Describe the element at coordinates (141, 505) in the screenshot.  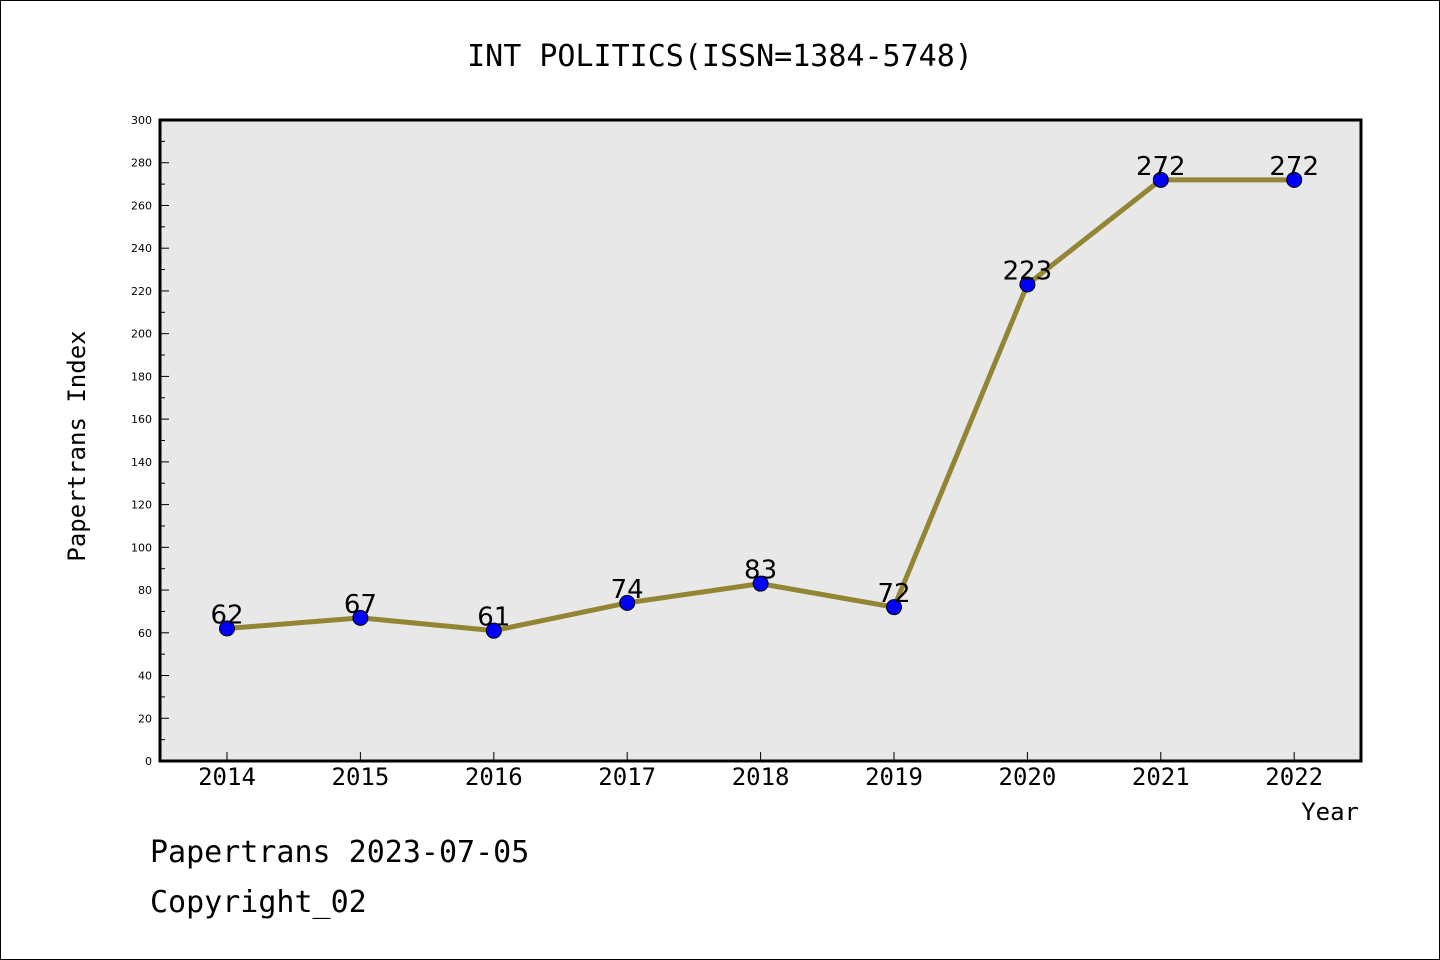
I see `y-tick-label: 120` at that location.